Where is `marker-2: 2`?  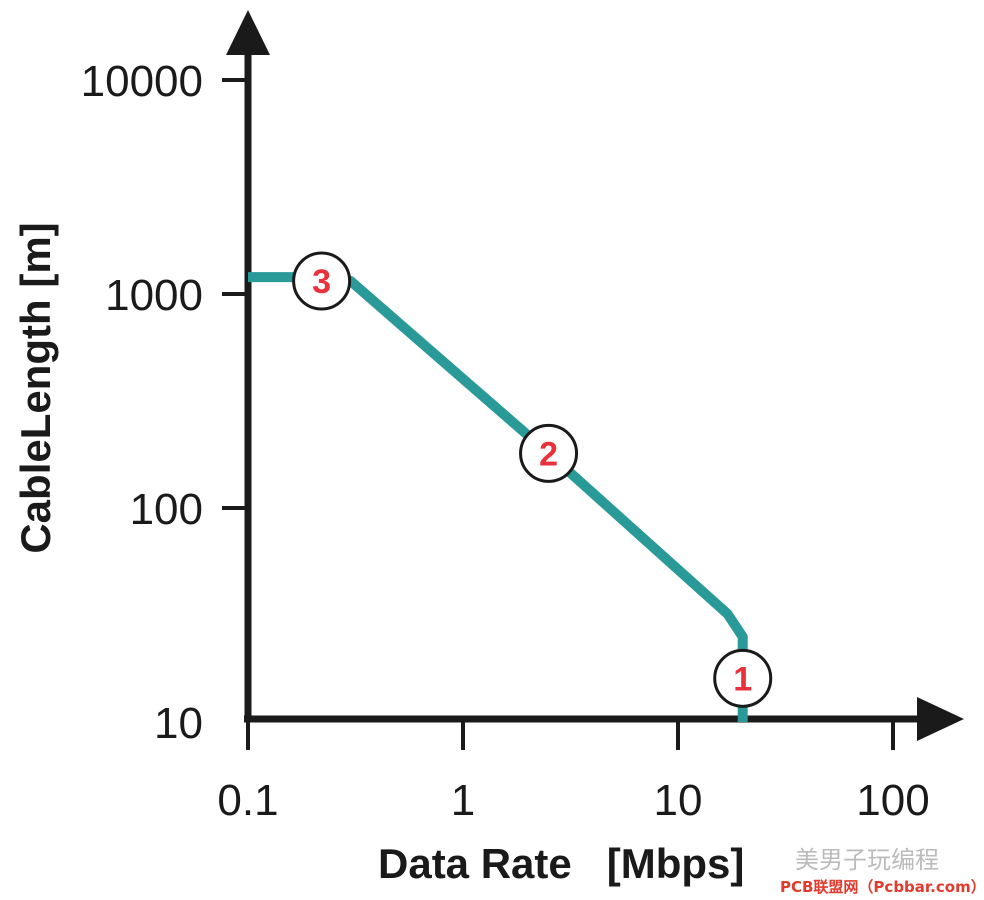
marker-2: 2 is located at coordinates (549, 453).